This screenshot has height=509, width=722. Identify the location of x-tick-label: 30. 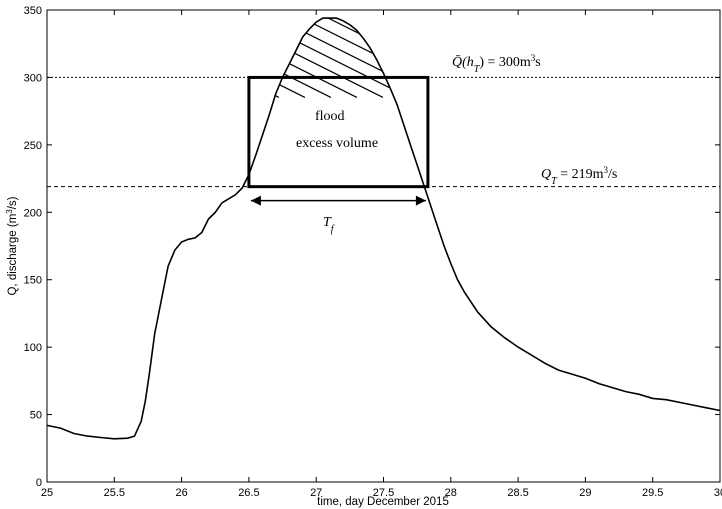
(718, 493).